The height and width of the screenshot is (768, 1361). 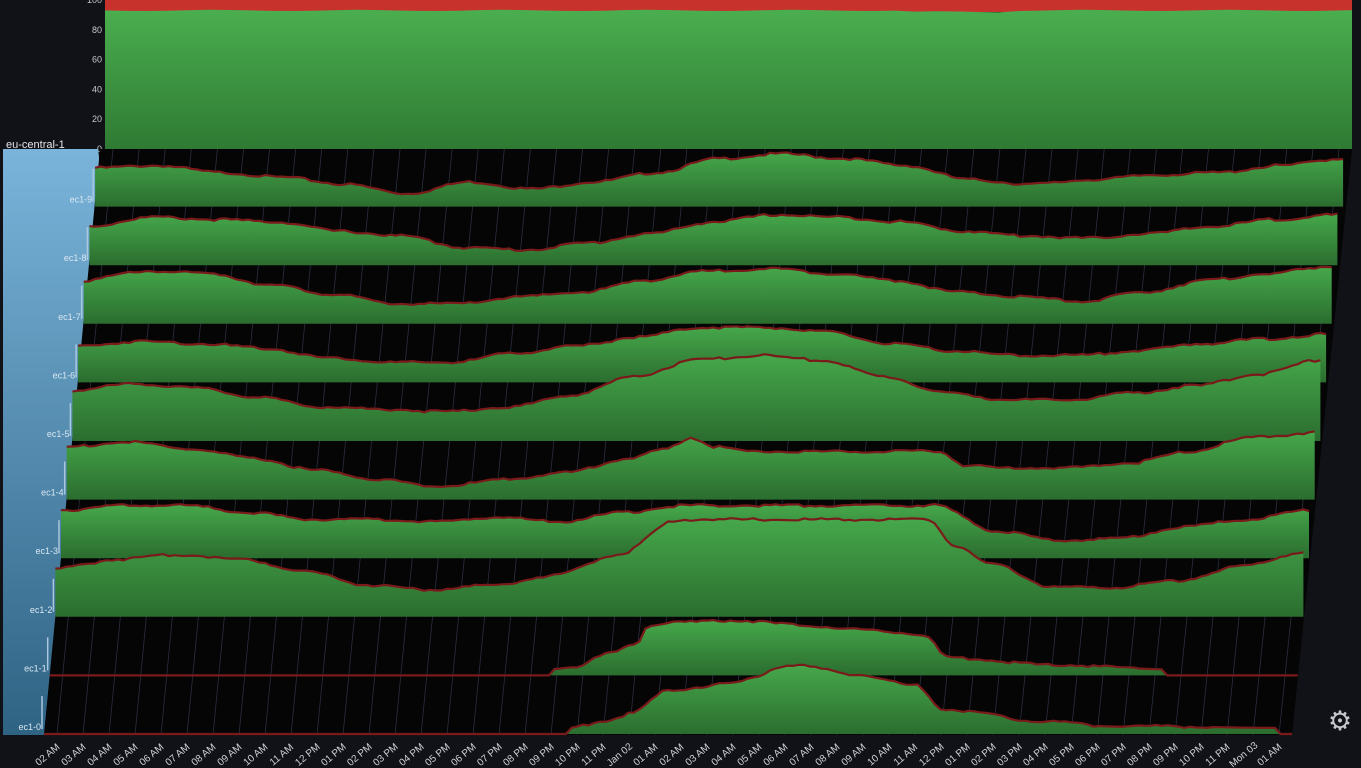 I want to click on host-label-ec1-6: ec1-6, so click(x=64, y=375).